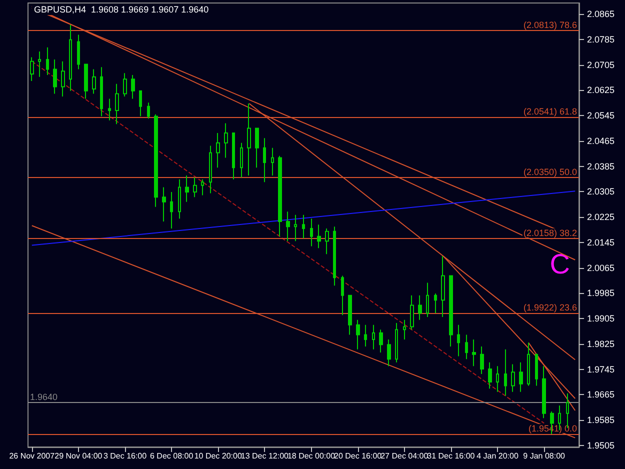 This screenshot has width=625, height=469. Describe the element at coordinates (601, 319) in the screenshot. I see `y-tick-label: 1.9905` at that location.